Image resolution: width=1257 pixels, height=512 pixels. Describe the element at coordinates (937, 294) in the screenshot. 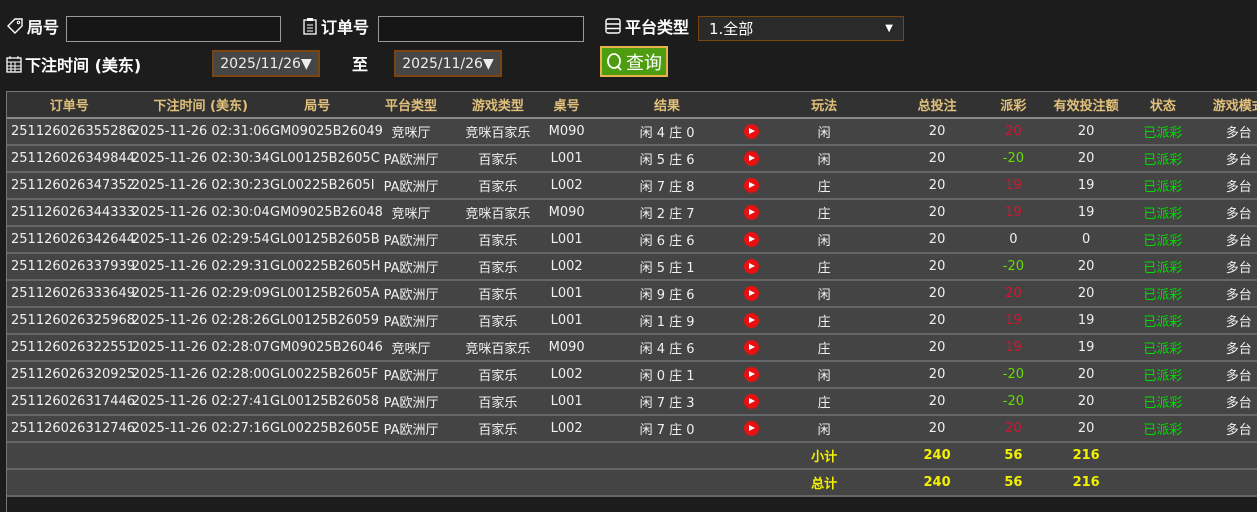

I see `total-bet-cell: 20` at that location.